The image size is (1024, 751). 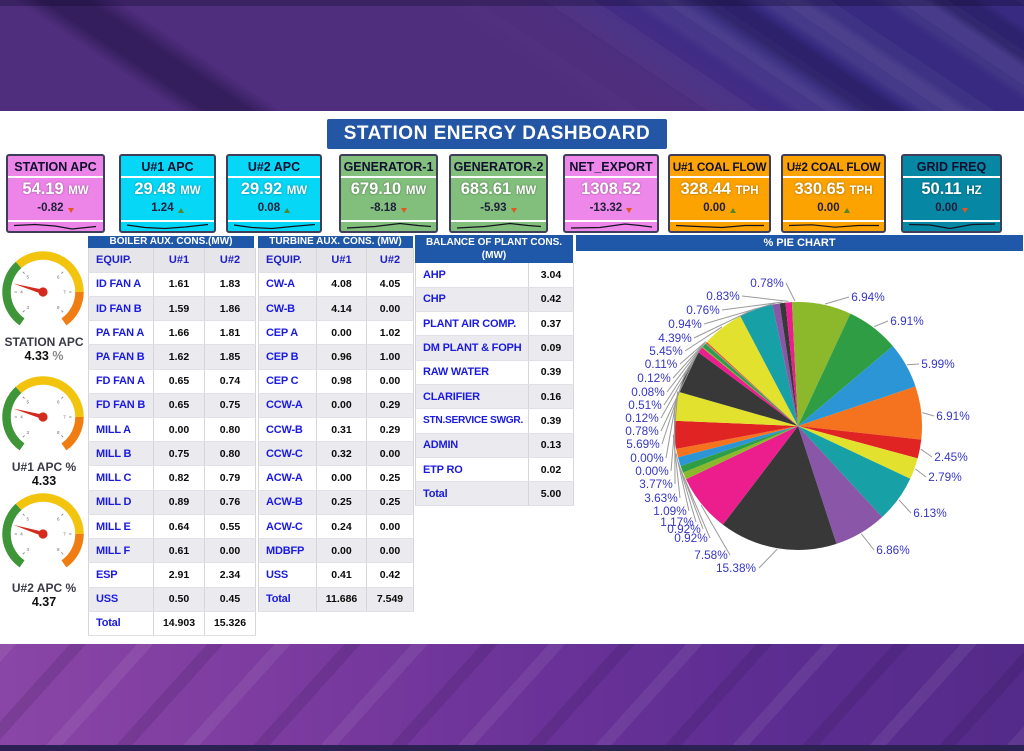 What do you see at coordinates (711, 555) in the screenshot?
I see `svg-text: 7.58%` at bounding box center [711, 555].